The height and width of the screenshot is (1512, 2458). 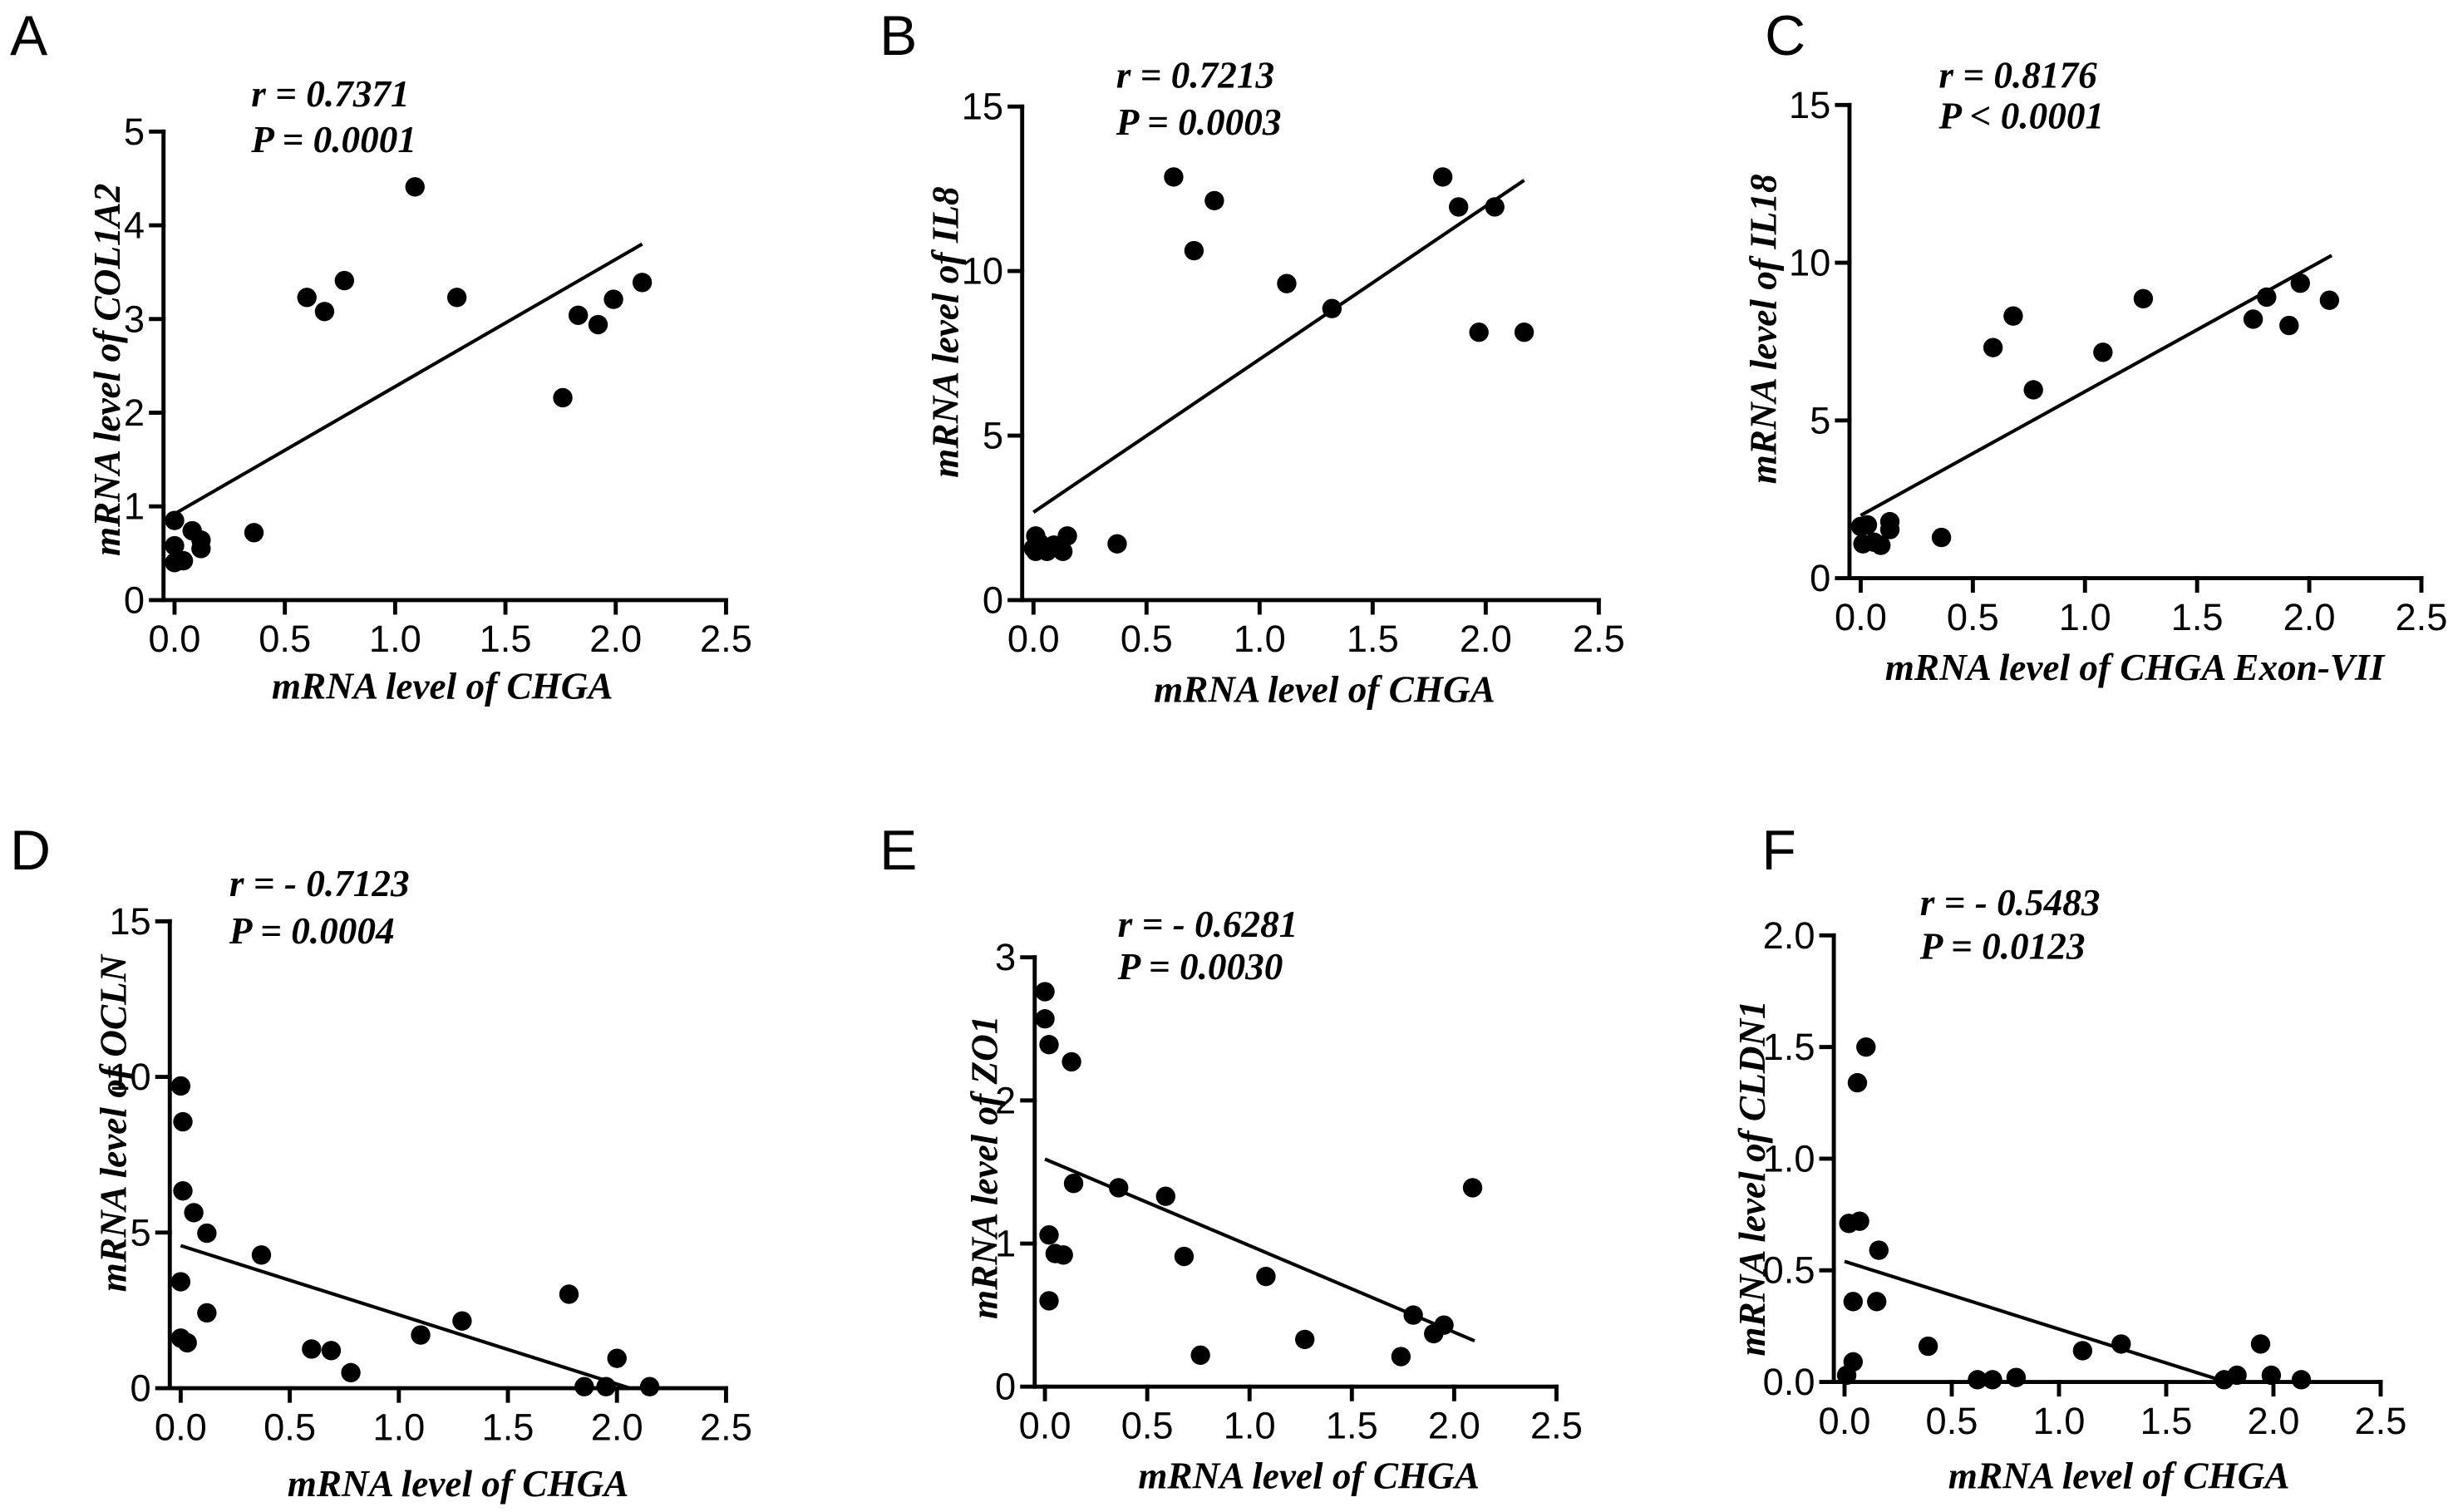 What do you see at coordinates (30, 851) in the screenshot?
I see `panel-label: D` at bounding box center [30, 851].